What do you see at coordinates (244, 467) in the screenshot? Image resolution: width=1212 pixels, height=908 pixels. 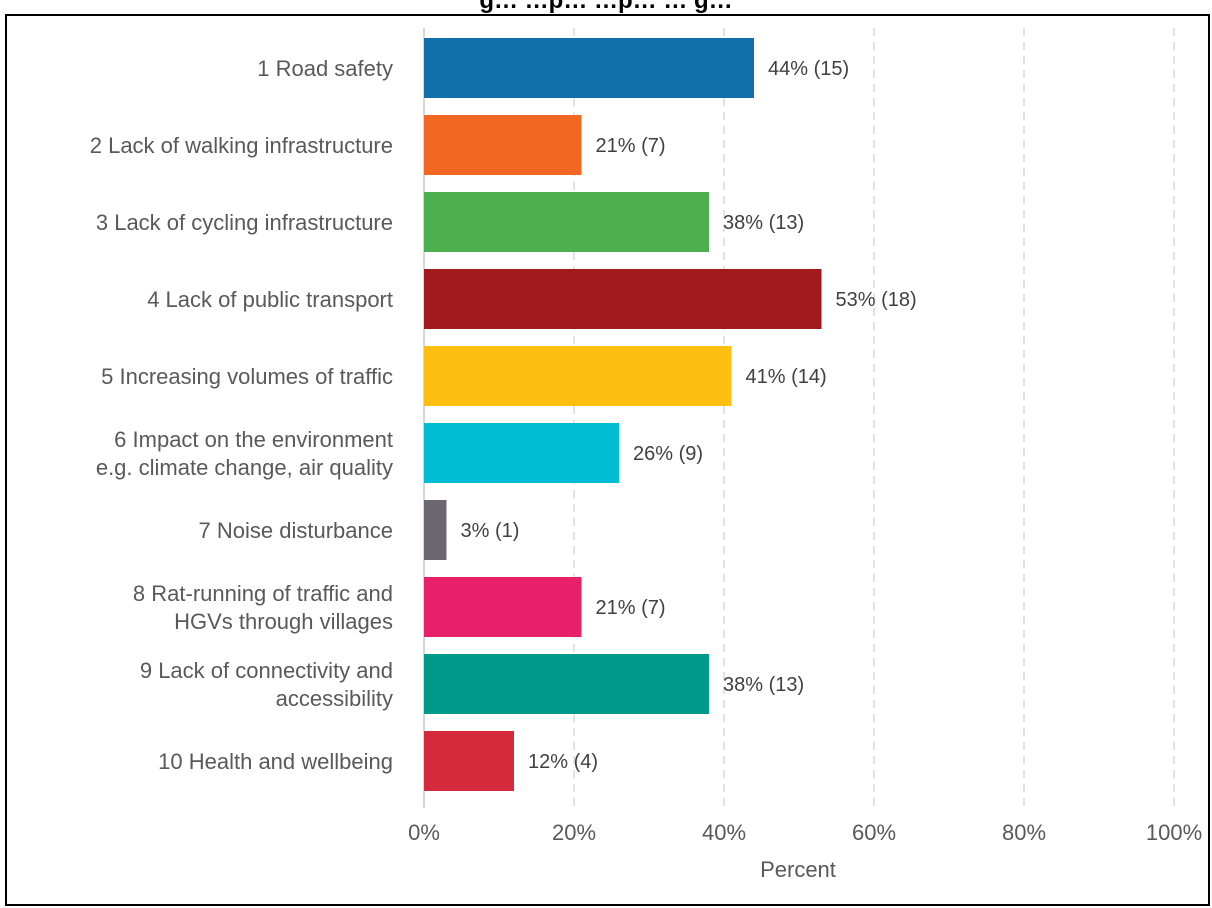 I see `category-label: e.g. climate change, air quality` at bounding box center [244, 467].